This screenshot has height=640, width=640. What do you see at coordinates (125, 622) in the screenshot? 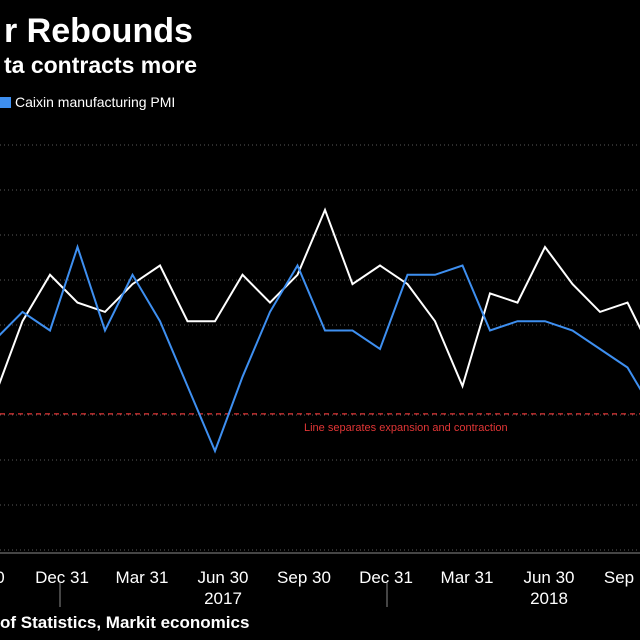
I see `source-note: of Statistics, Markit economics` at bounding box center [125, 622].